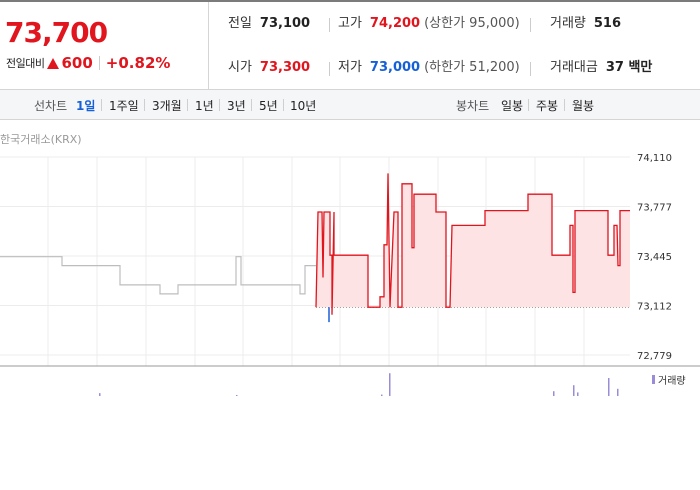  I want to click on line-chart-label: 선차트, so click(51, 106).